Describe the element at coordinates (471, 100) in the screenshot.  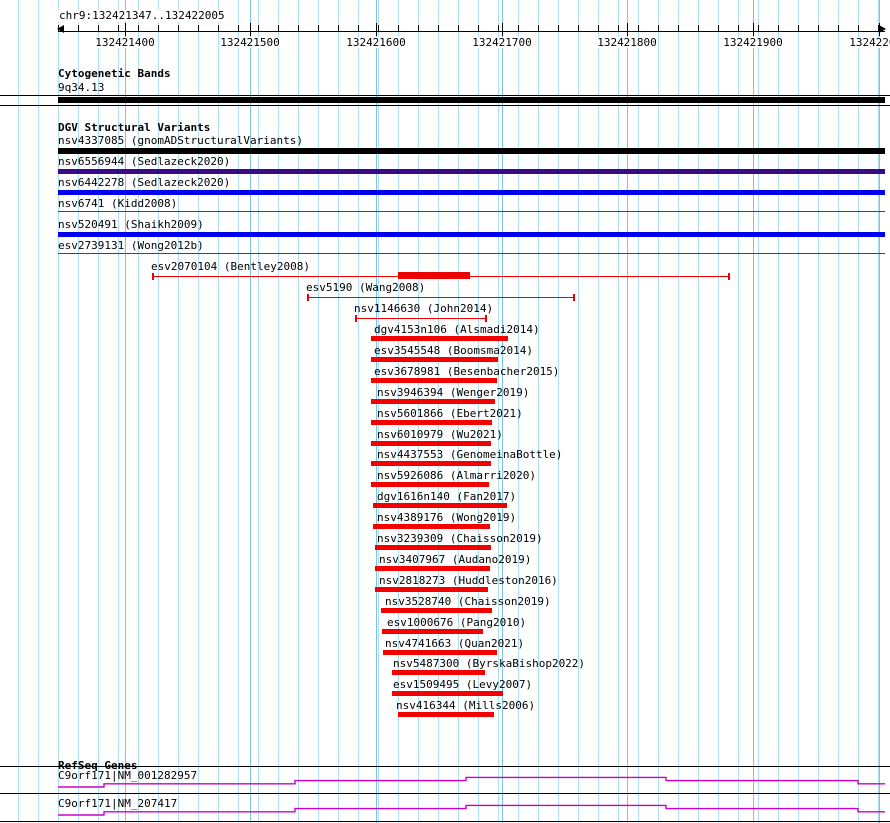
I see `cytoband-band-bar` at that location.